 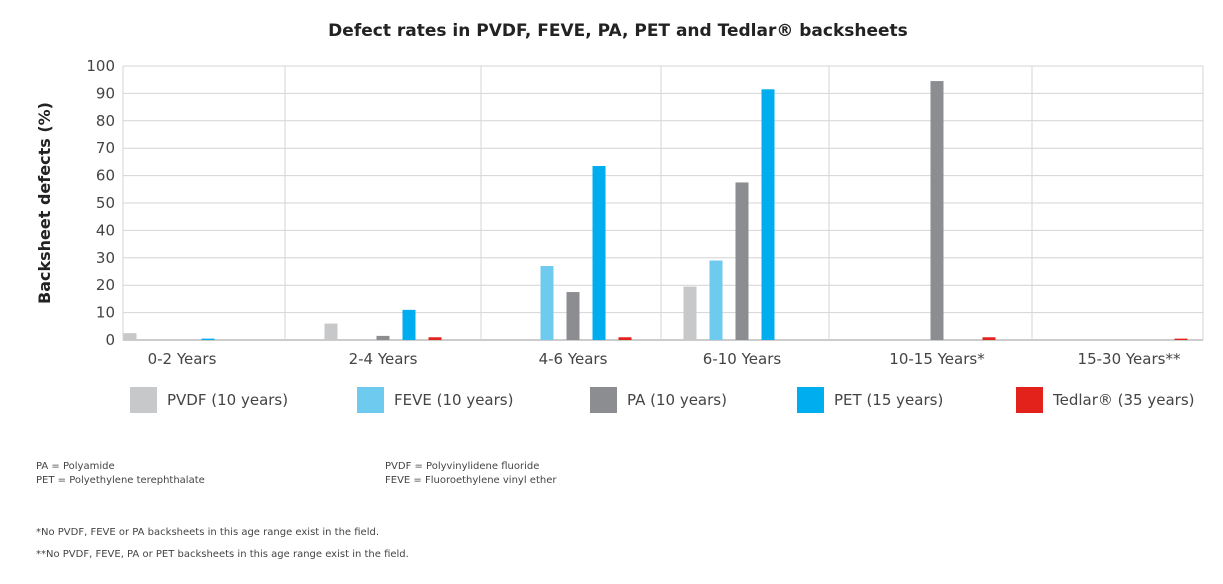 I want to click on legend-item-4: Tedlar® (35 years), so click(x=1105, y=400).